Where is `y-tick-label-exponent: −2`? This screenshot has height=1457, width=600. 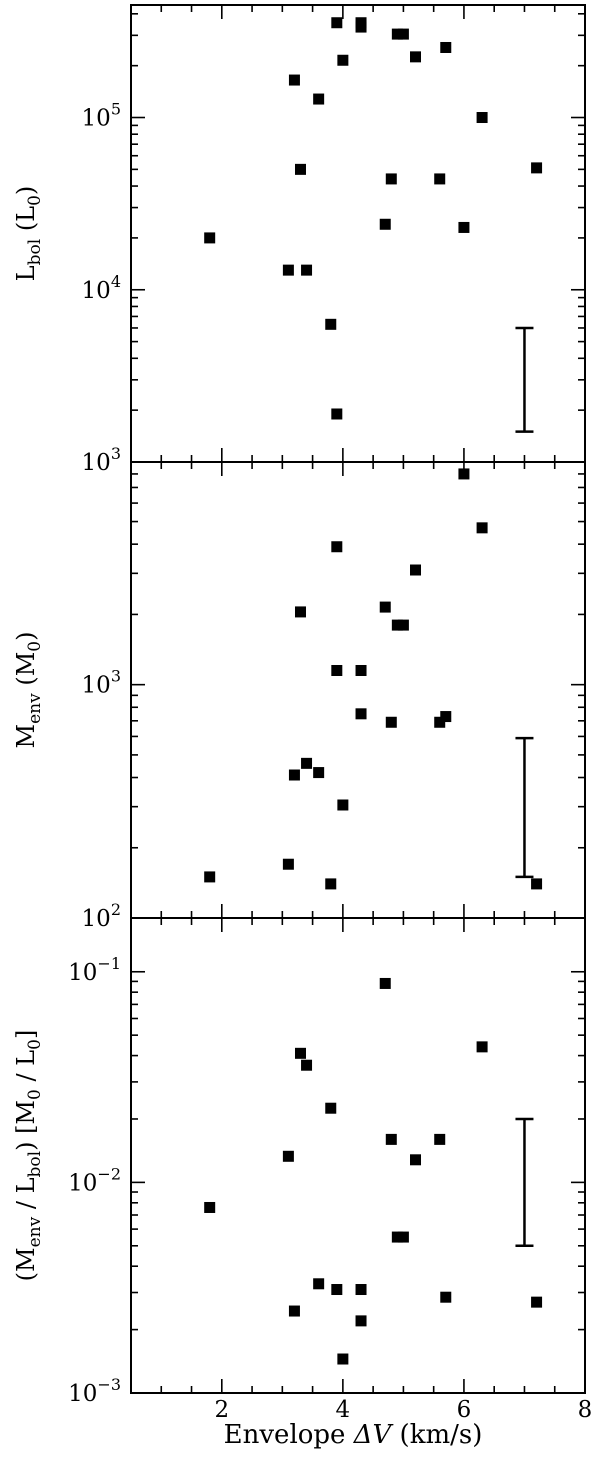 y-tick-label-exponent: −2 is located at coordinates (109, 1173).